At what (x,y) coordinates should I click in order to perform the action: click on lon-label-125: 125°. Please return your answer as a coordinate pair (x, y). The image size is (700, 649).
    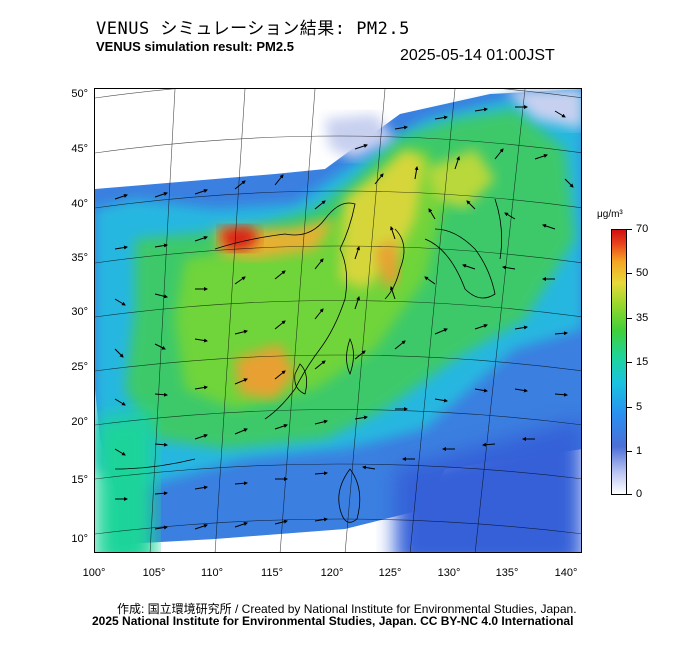
    Looking at the image, I should click on (390, 573).